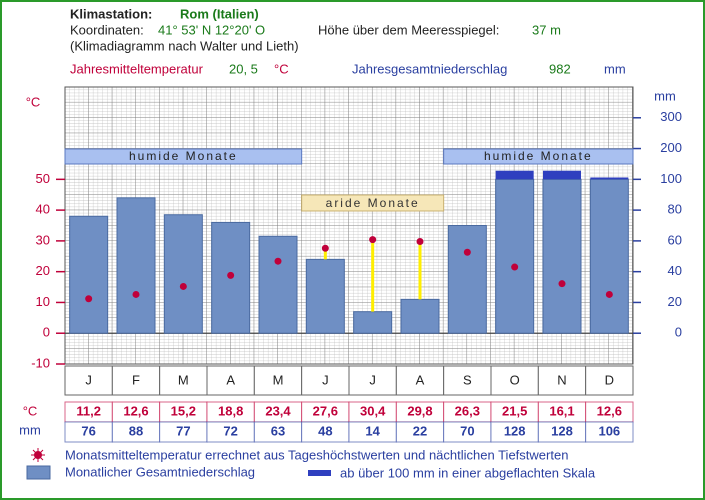 This screenshot has height=500, width=705. What do you see at coordinates (671, 178) in the screenshot?
I see `y2-tick-label: 100` at bounding box center [671, 178].